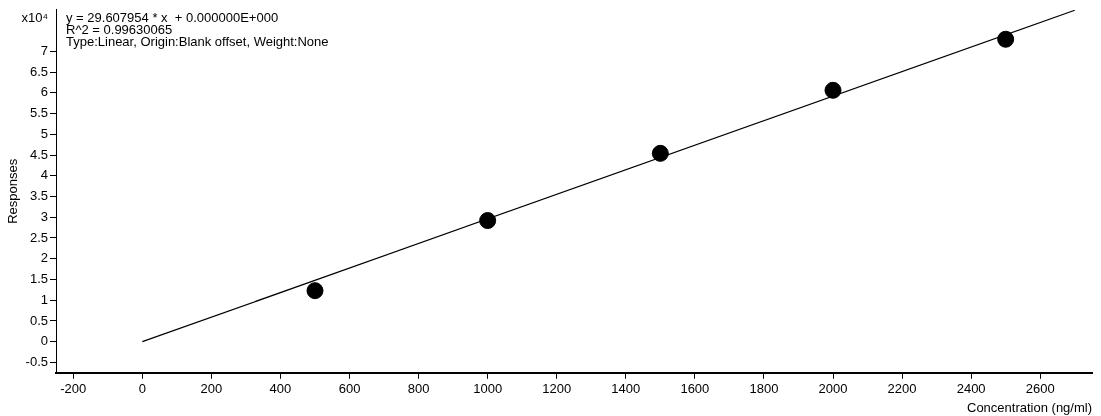 The width and height of the screenshot is (1101, 416). I want to click on x-axis-title: Concentration (ng/ml), so click(1029, 407).